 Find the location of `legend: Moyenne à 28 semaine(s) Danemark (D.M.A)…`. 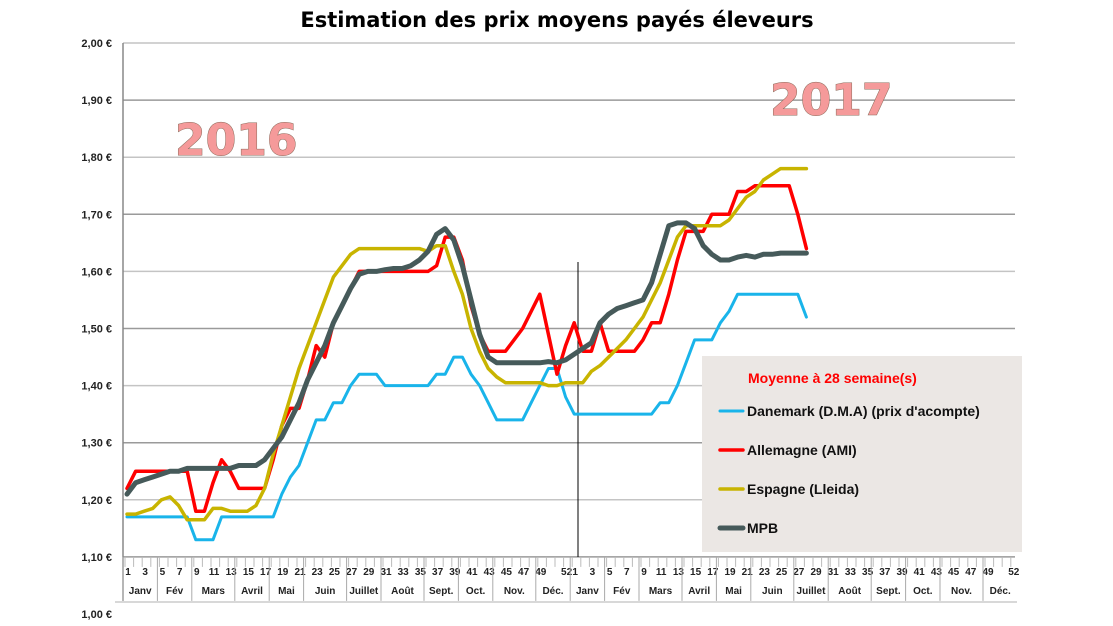

legend: Moyenne à 28 semaine(s) Danemark (D.M.A)… is located at coordinates (862, 454).